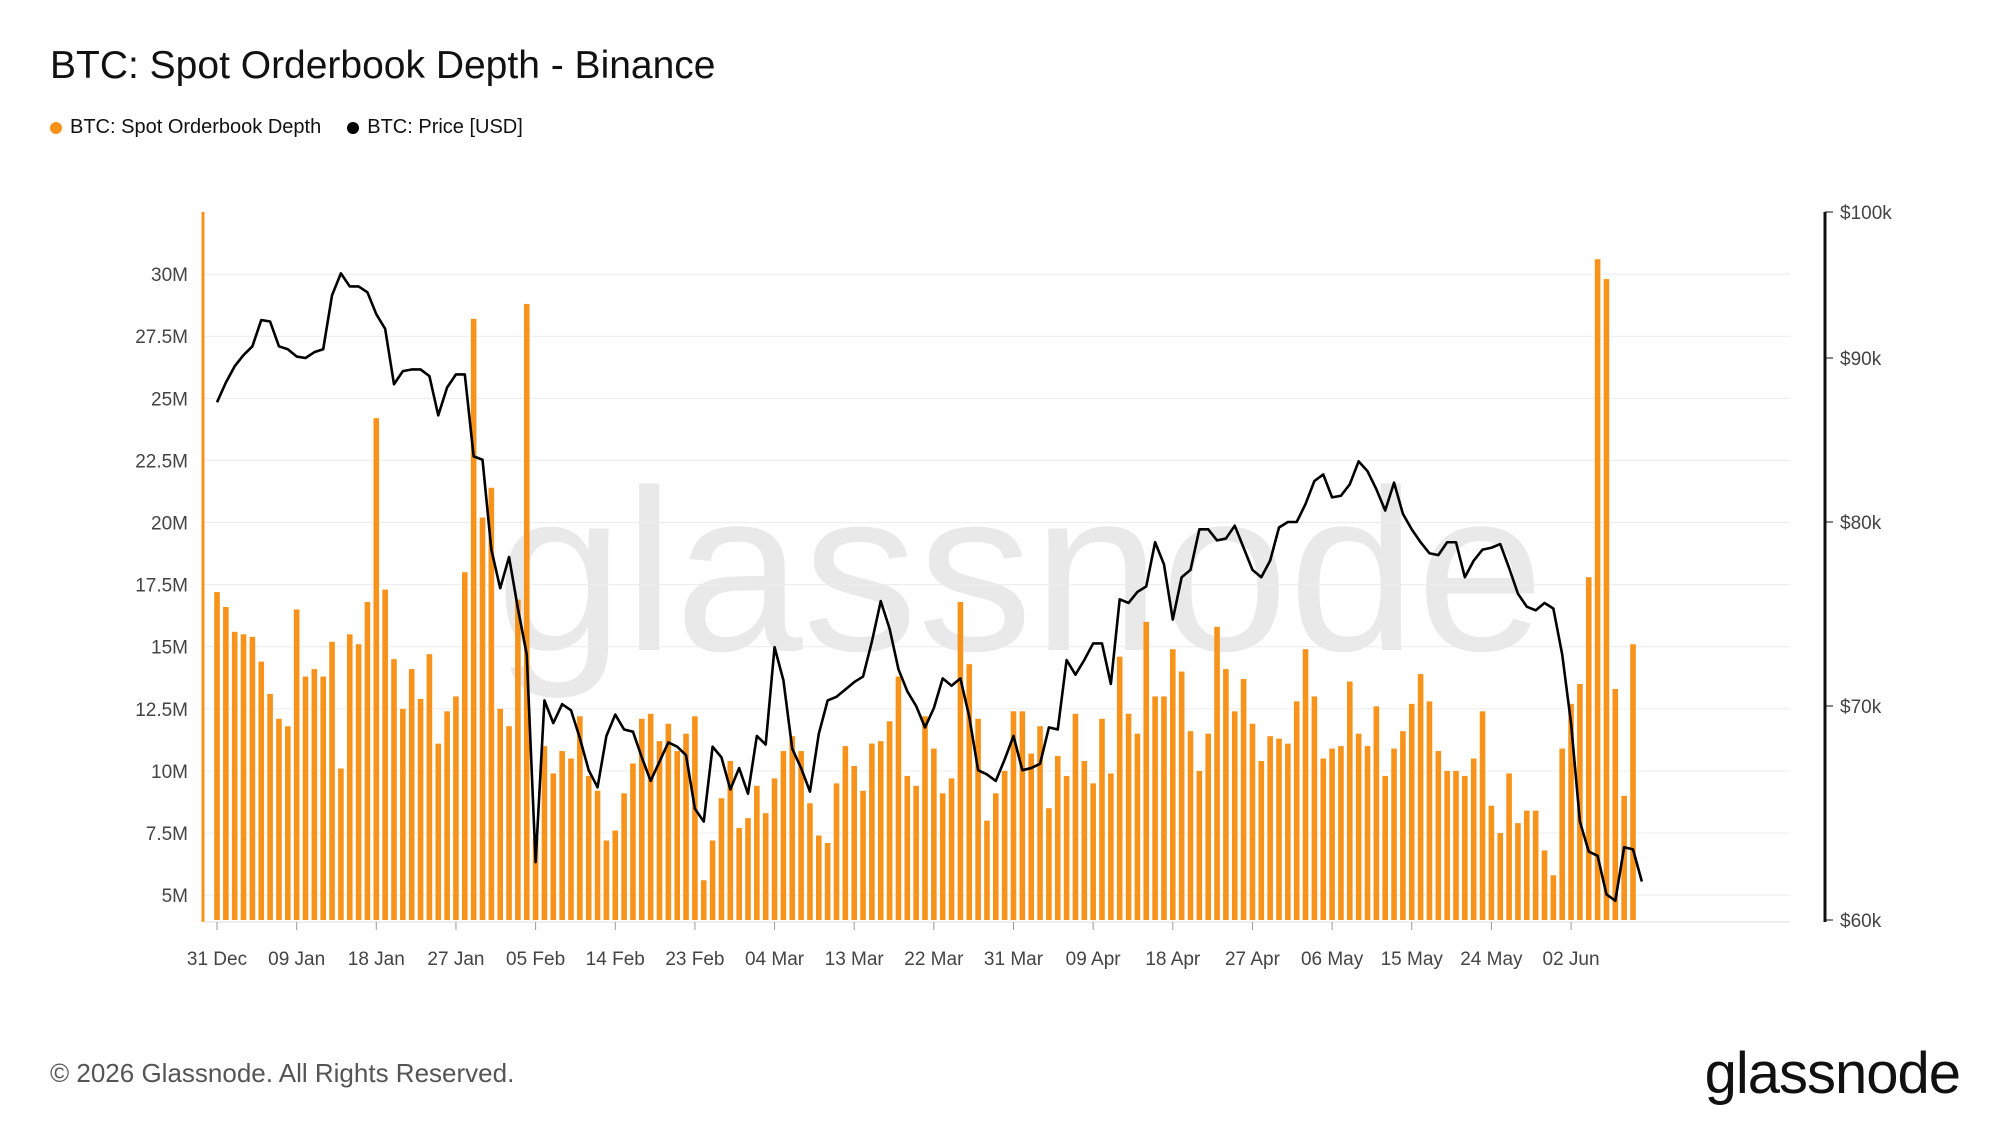 This screenshot has width=2000, height=1125. What do you see at coordinates (56, 127) in the screenshot?
I see `legend-dot-depth-icon` at bounding box center [56, 127].